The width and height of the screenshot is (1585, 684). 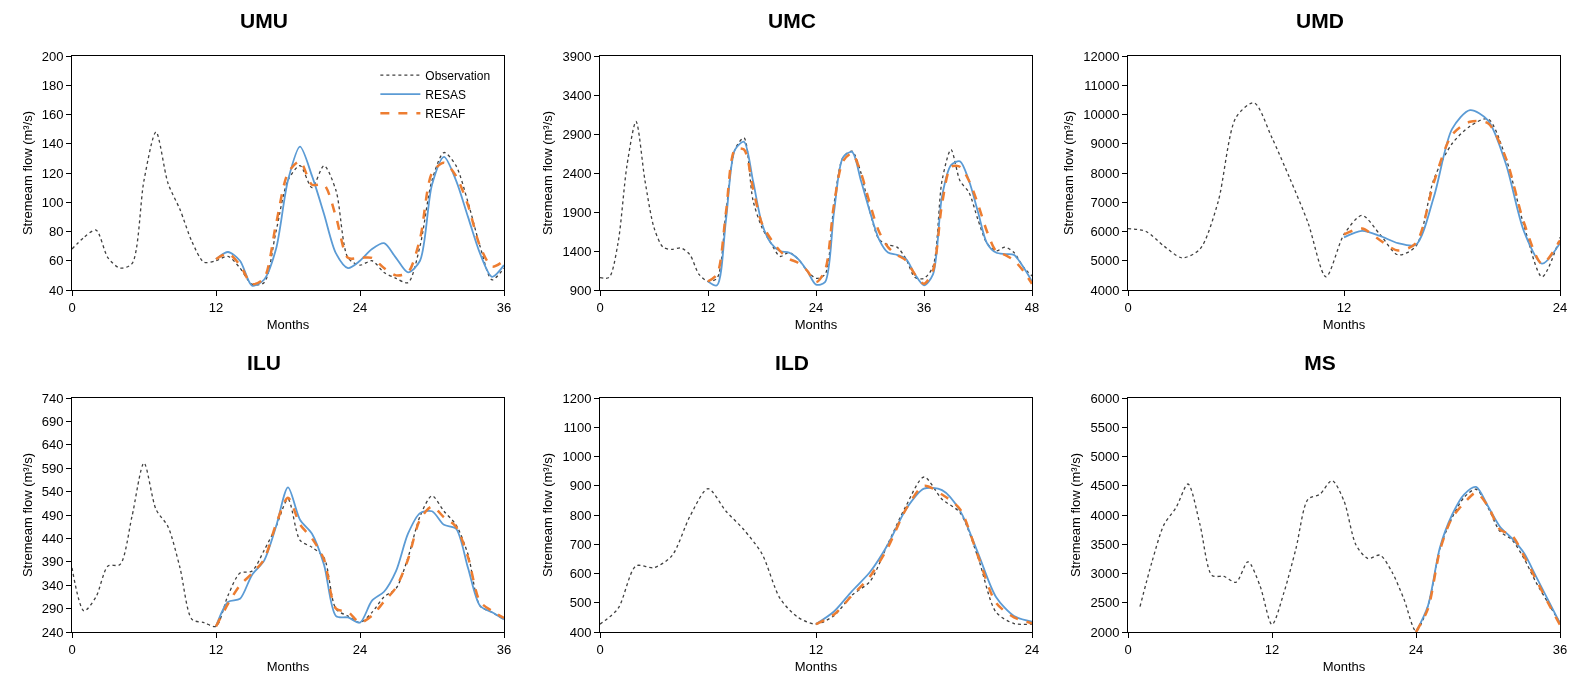 I want to click on y-tick-label: 1200, so click(x=577, y=398).